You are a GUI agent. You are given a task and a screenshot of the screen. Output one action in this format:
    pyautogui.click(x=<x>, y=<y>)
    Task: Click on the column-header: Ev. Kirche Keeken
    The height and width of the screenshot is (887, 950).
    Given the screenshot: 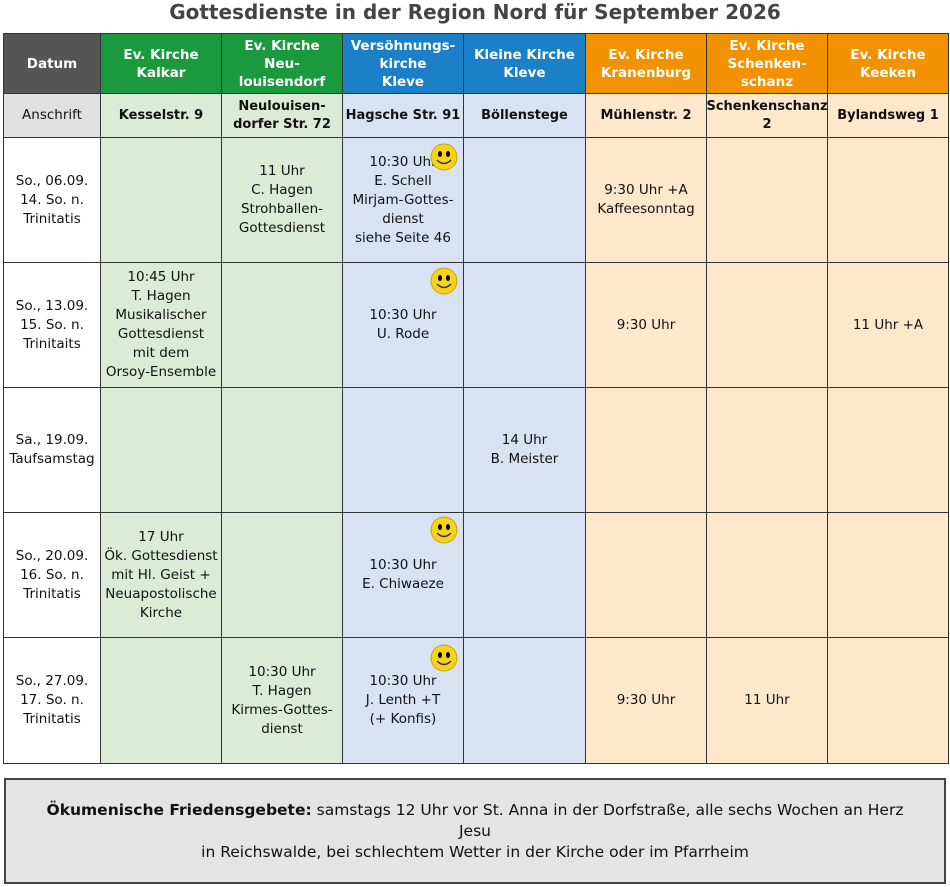 What is the action you would take?
    pyautogui.click(x=888, y=63)
    